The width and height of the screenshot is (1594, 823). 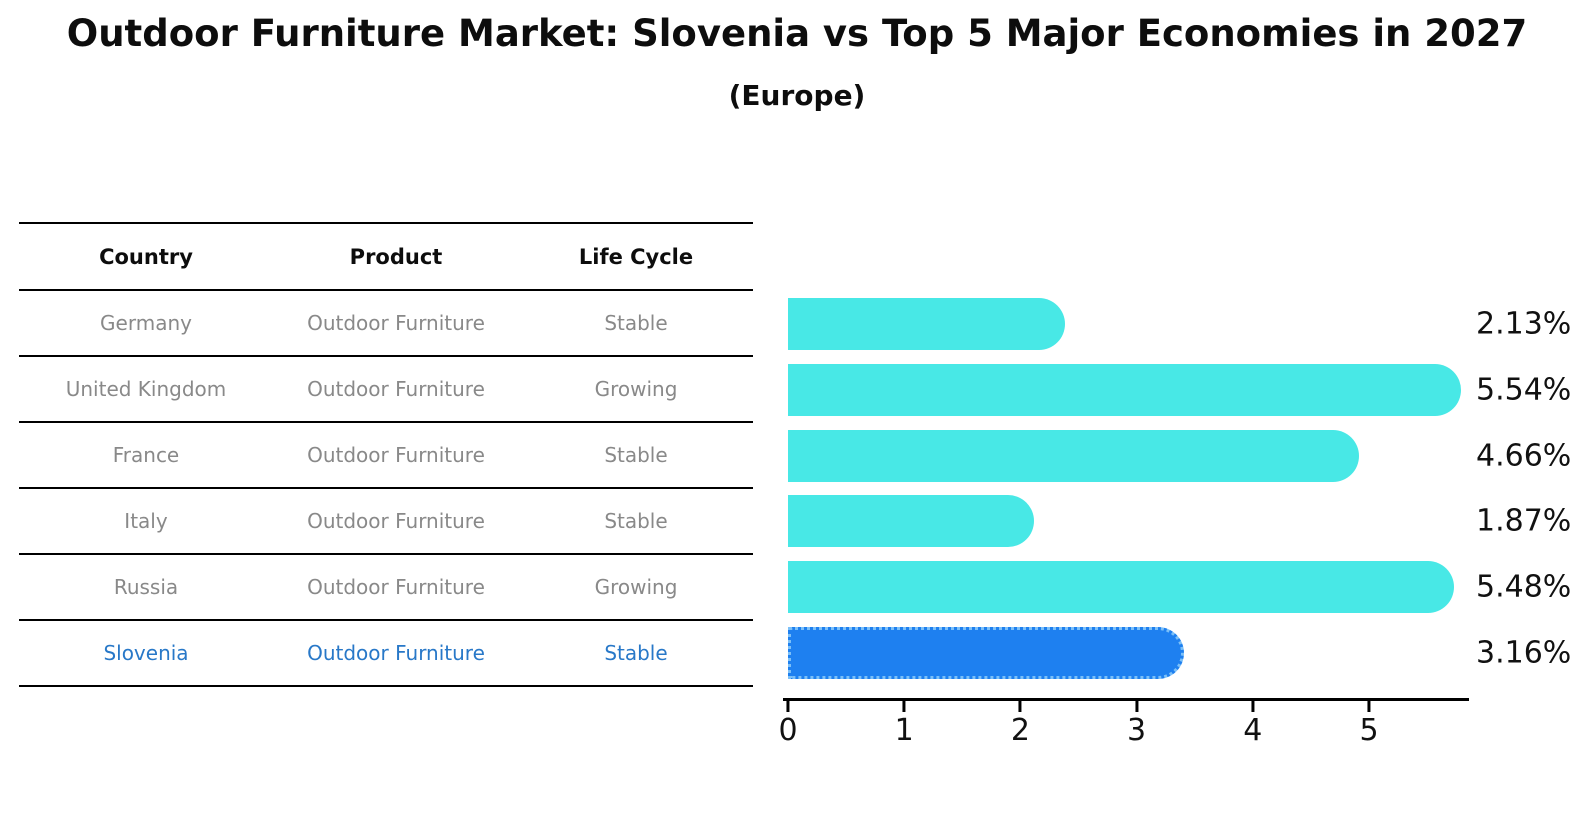 I want to click on x-axis-ticks: 0 1 2 3 4 5, so click(x=1123, y=731).